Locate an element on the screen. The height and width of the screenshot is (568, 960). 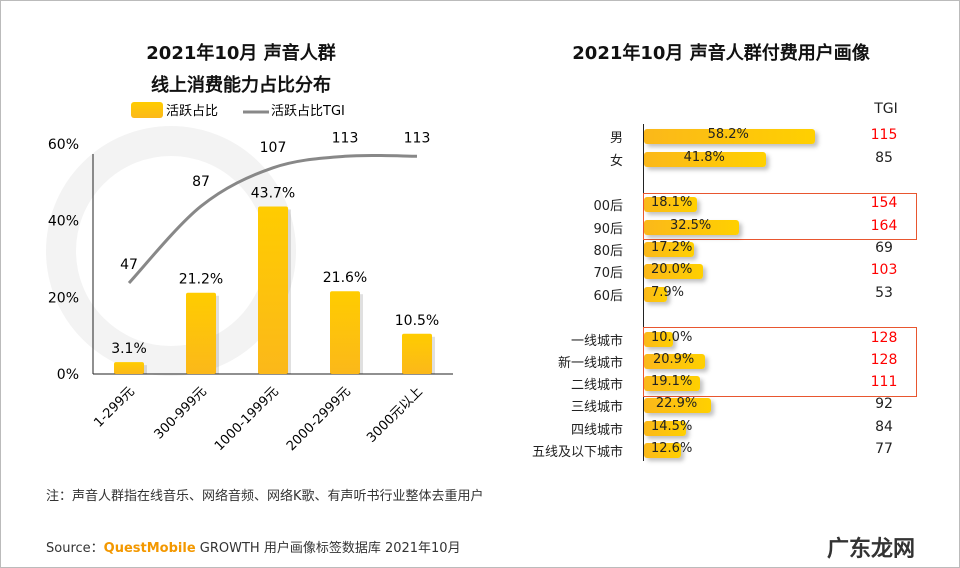
bar-data-label: 12.6% is located at coordinates (672, 448).